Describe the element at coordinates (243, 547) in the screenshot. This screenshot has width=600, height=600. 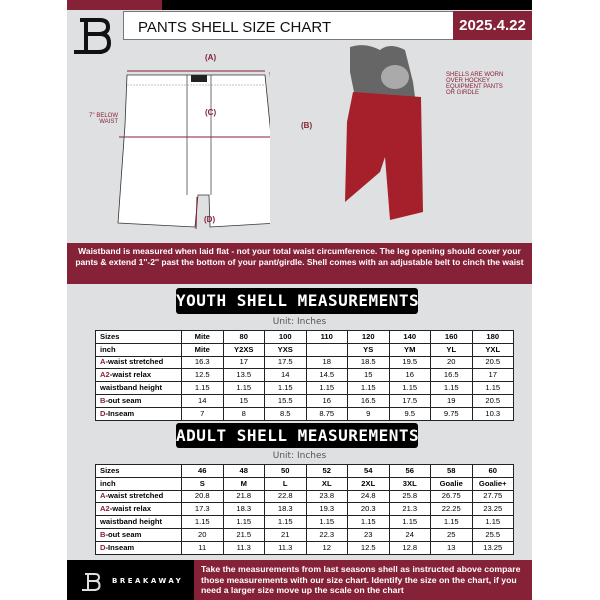
I see `table-cell: 11.3` at that location.